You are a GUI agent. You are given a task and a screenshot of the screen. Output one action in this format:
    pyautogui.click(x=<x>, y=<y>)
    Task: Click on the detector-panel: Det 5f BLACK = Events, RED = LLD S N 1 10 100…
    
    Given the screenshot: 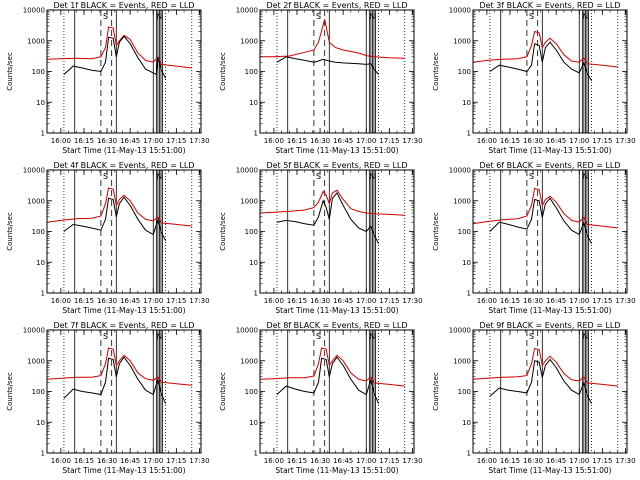 What is the action you would take?
    pyautogui.click(x=319, y=240)
    